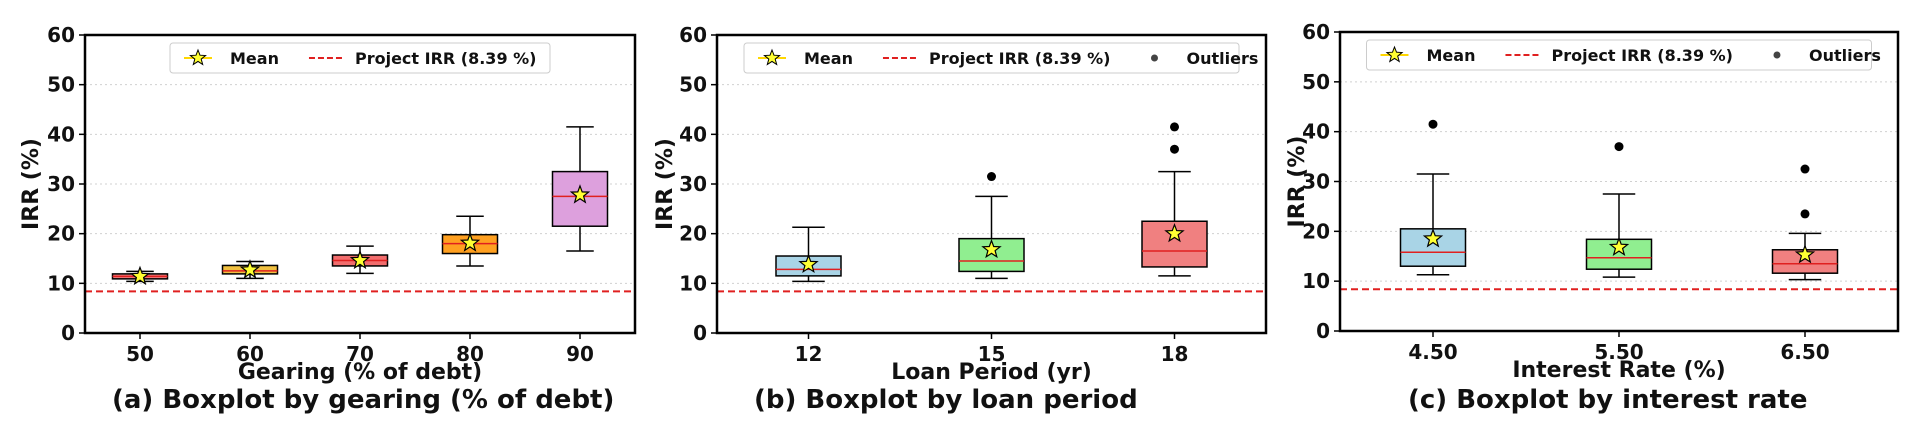  What do you see at coordinates (360, 372) in the screenshot?
I see `x-axis-label: Gearing (% of debt)` at bounding box center [360, 372].